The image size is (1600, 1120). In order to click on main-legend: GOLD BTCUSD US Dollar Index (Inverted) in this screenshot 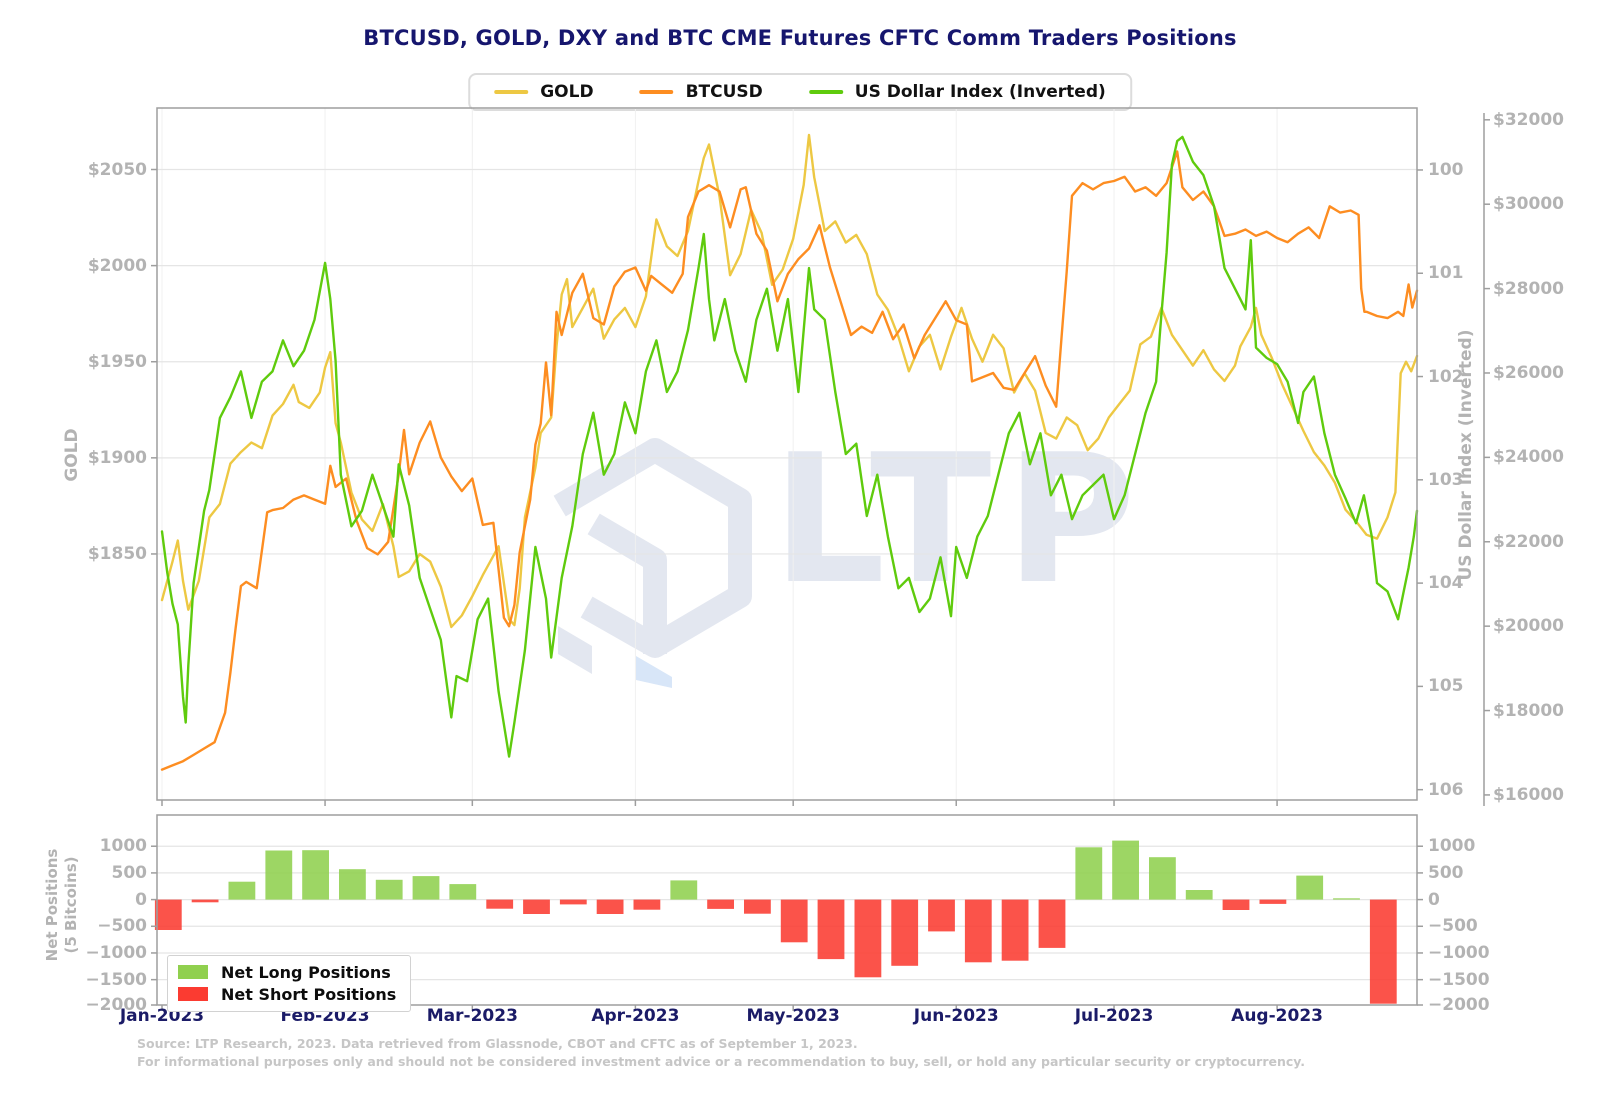, I will do `click(800, 92)`.